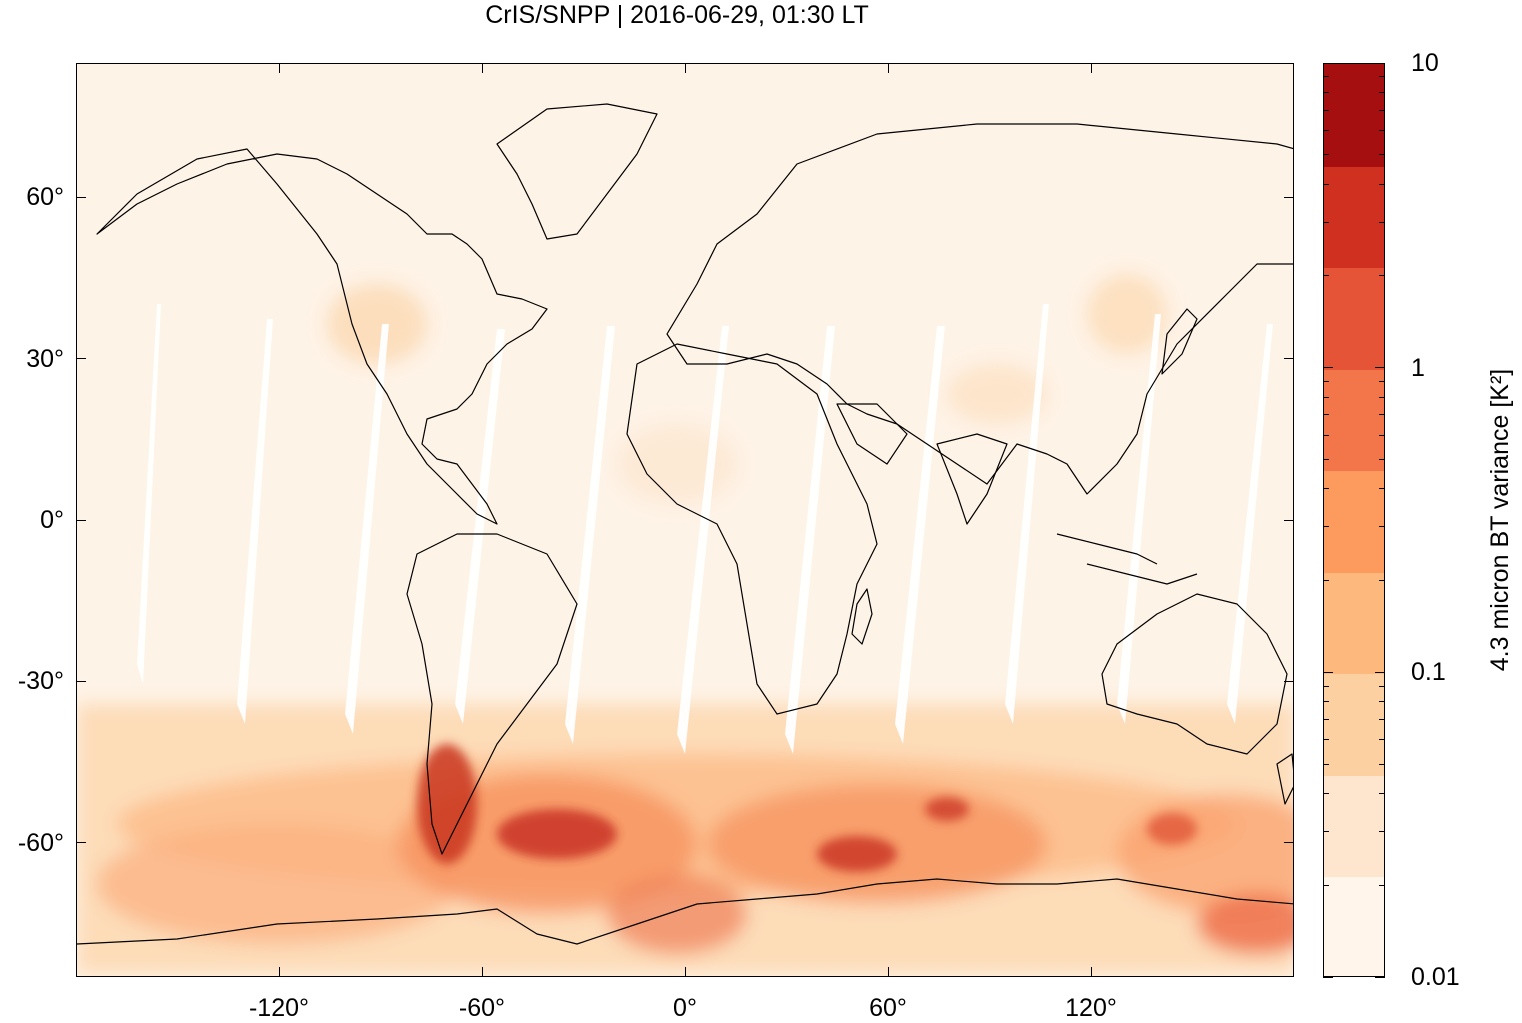 The image size is (1522, 1023). I want to click on y-tick-label: 0°, so click(52, 520).